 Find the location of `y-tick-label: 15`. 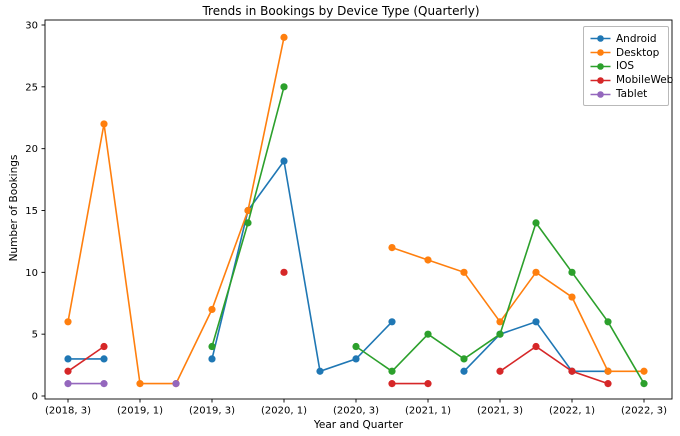

y-tick-label: 15 is located at coordinates (31, 211).